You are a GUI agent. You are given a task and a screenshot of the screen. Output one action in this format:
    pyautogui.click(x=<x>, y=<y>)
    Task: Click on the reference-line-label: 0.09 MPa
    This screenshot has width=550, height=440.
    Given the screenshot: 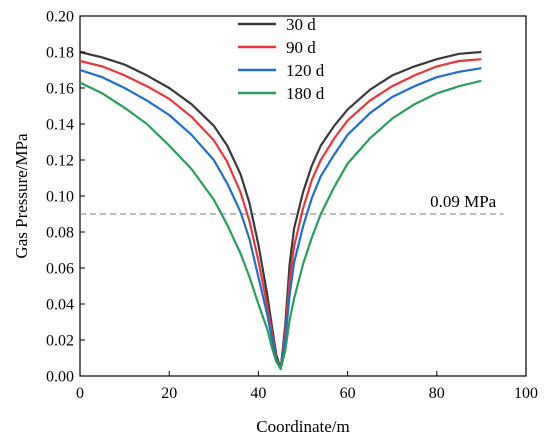 What is the action you would take?
    pyautogui.click(x=463, y=201)
    